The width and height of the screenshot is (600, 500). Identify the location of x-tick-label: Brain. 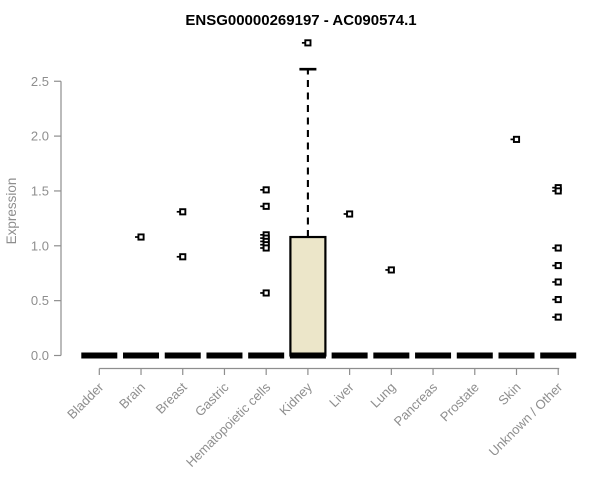
(132, 396).